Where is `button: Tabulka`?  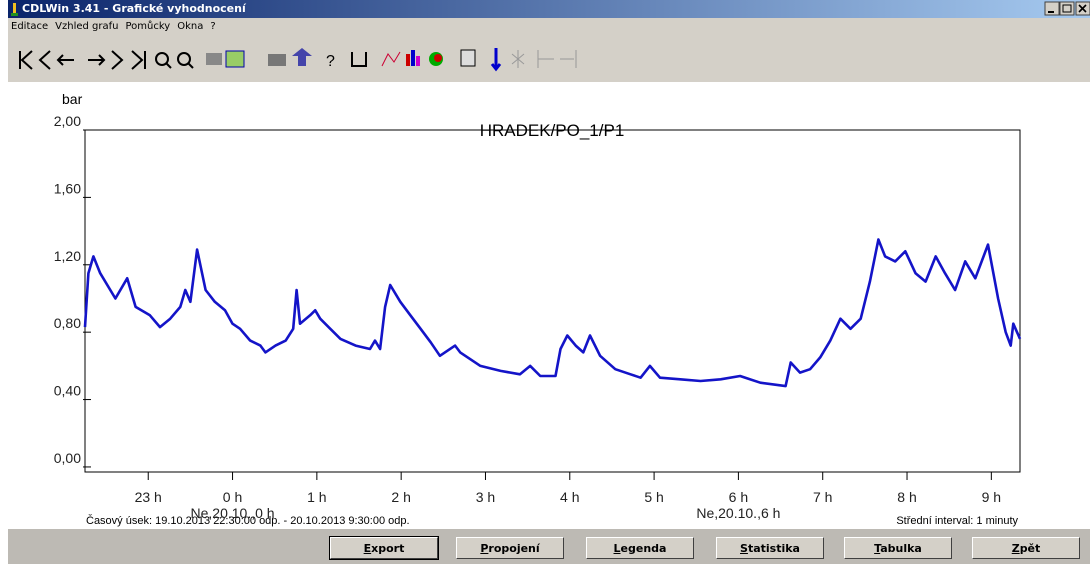
button: Tabulka is located at coordinates (898, 548).